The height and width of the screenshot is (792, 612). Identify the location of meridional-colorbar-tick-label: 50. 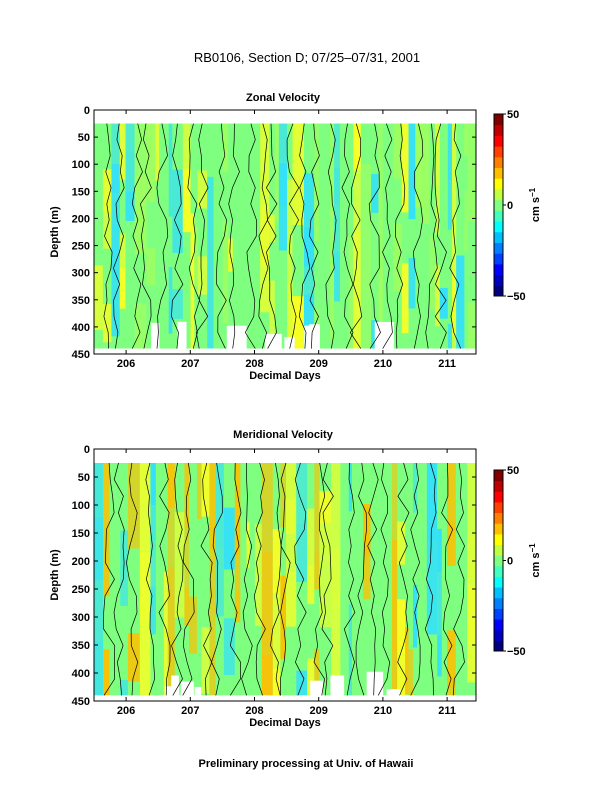
(513, 471).